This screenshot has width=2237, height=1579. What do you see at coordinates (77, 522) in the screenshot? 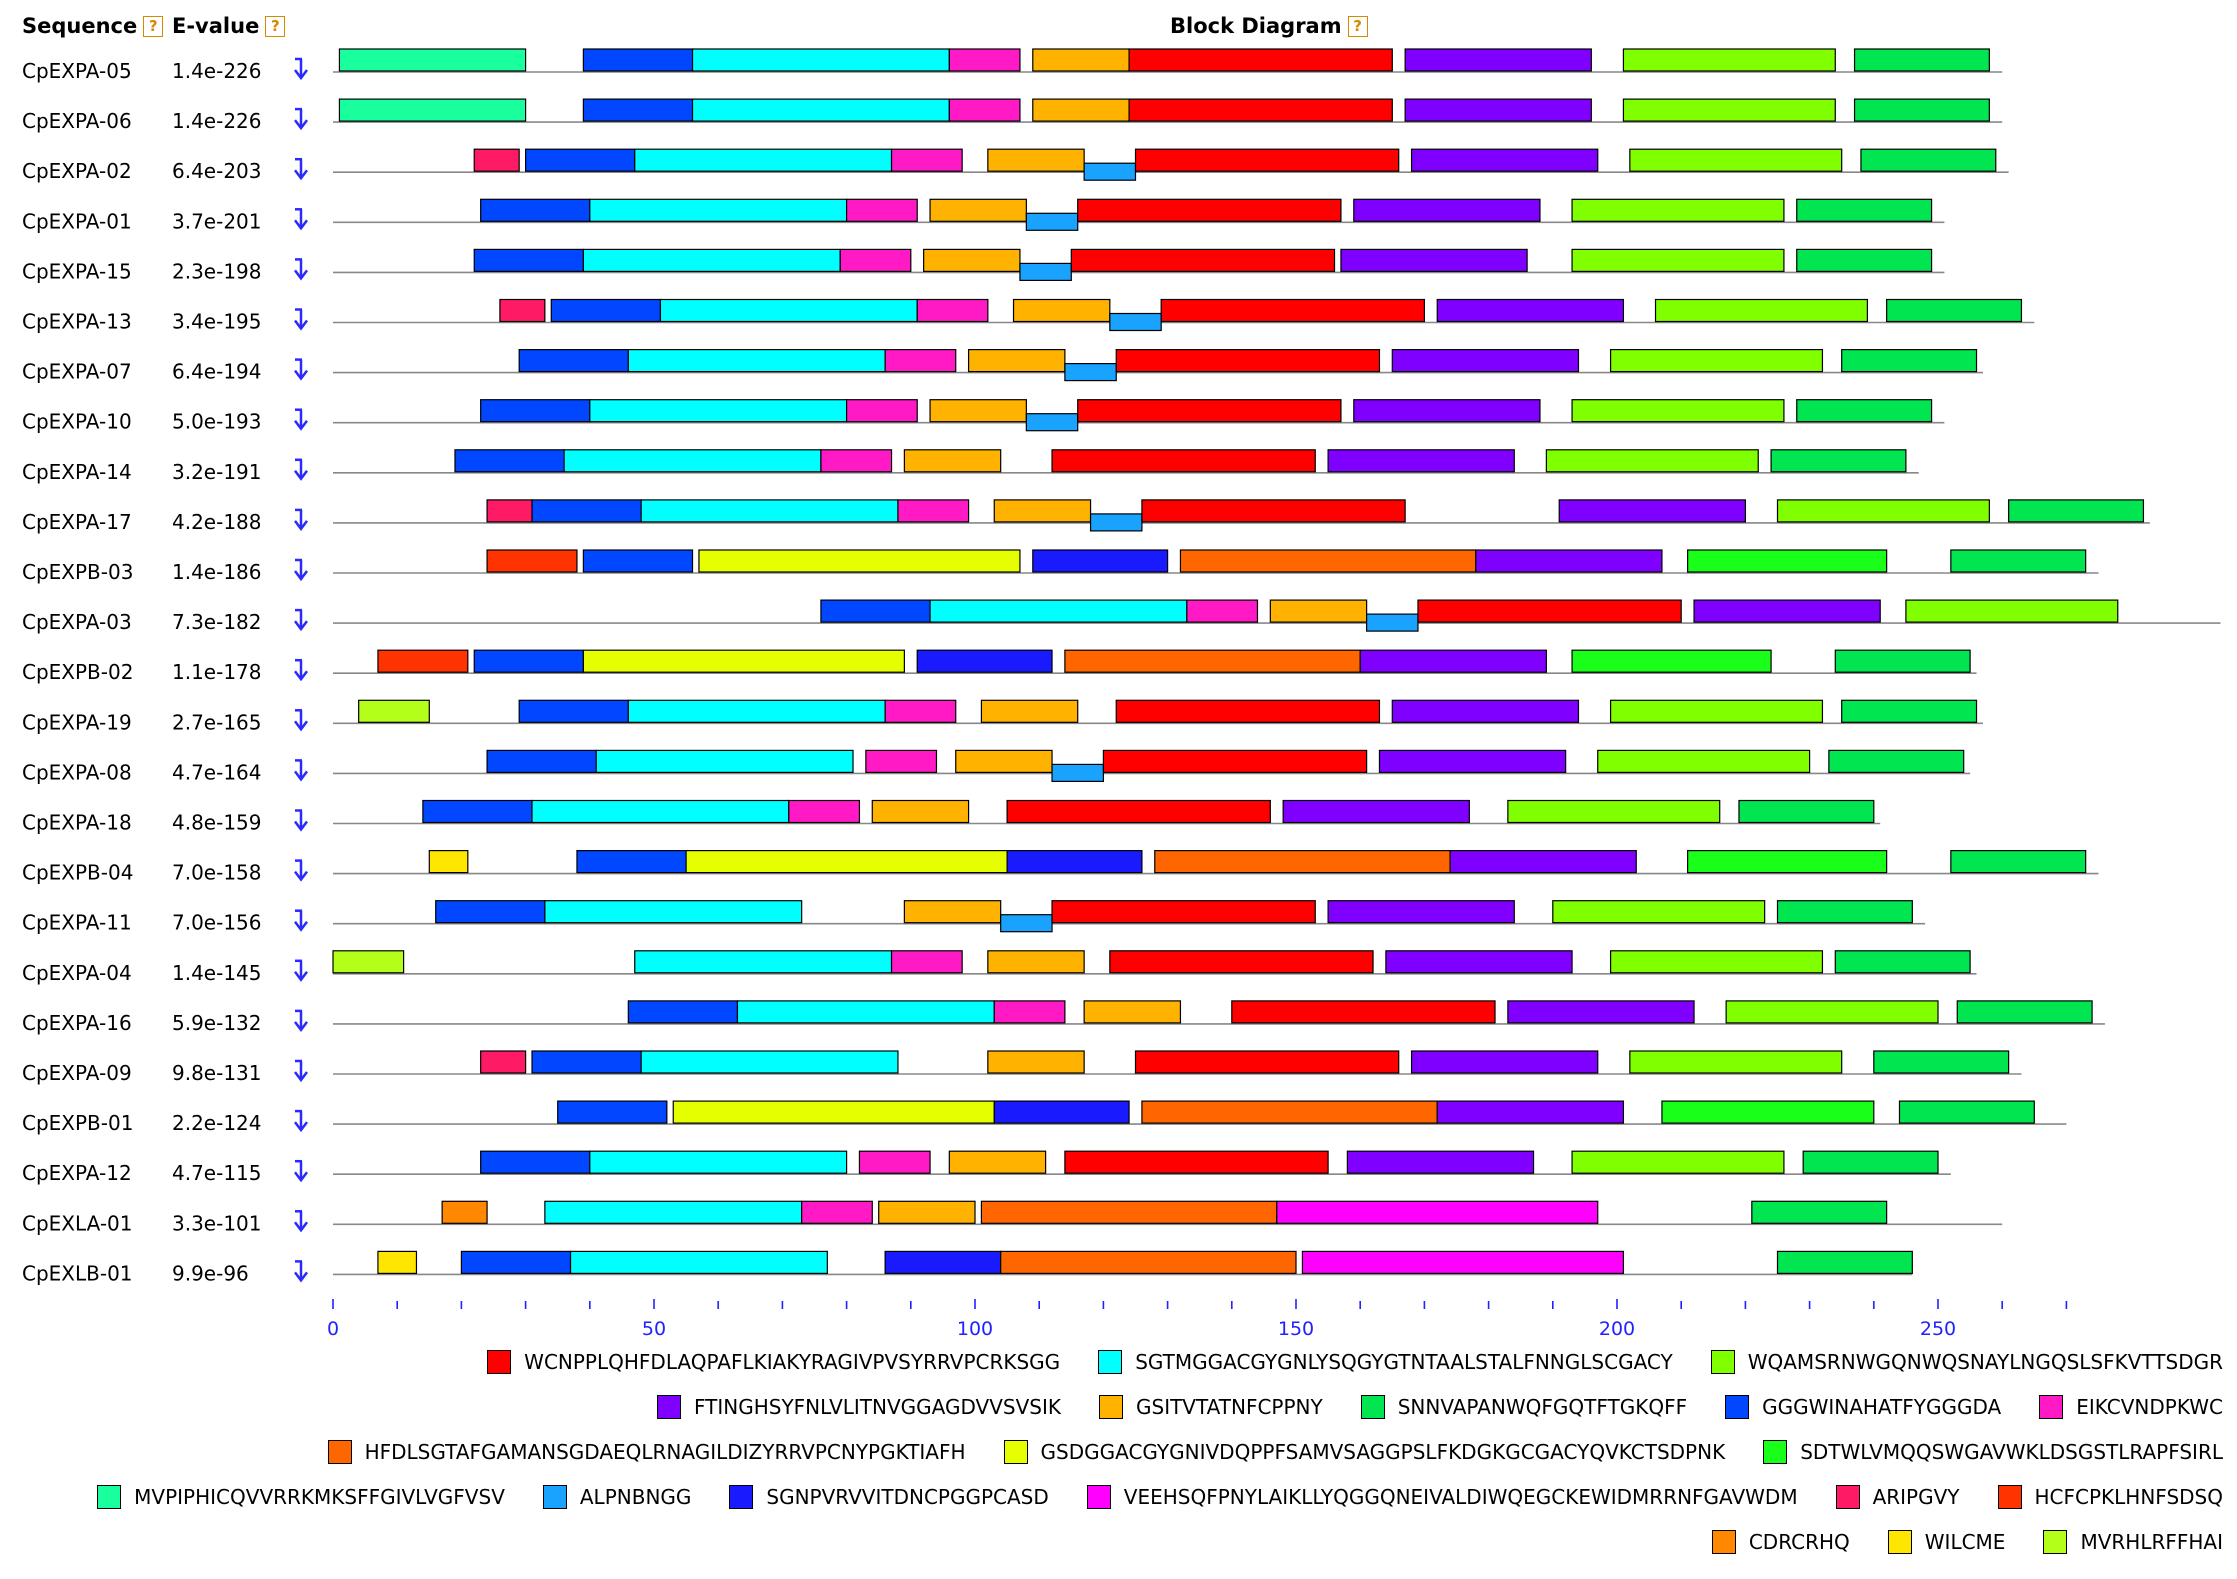
I see `sequence-name: CpEXPA-17` at bounding box center [77, 522].